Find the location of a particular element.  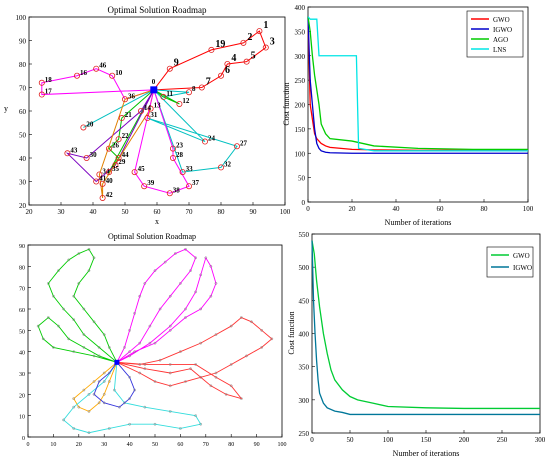

node-label: 42 is located at coordinates (110, 195).